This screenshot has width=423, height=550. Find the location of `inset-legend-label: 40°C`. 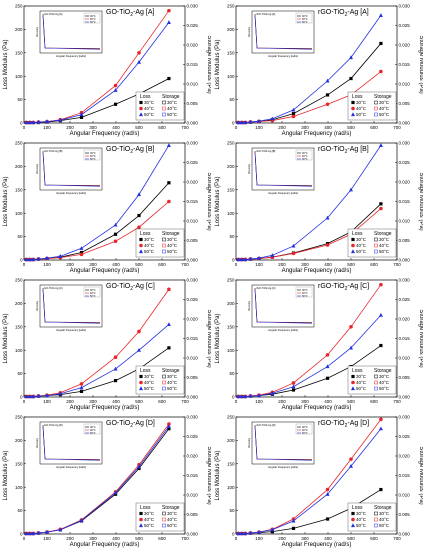

inset-legend-label: 40°C is located at coordinates (305, 293).